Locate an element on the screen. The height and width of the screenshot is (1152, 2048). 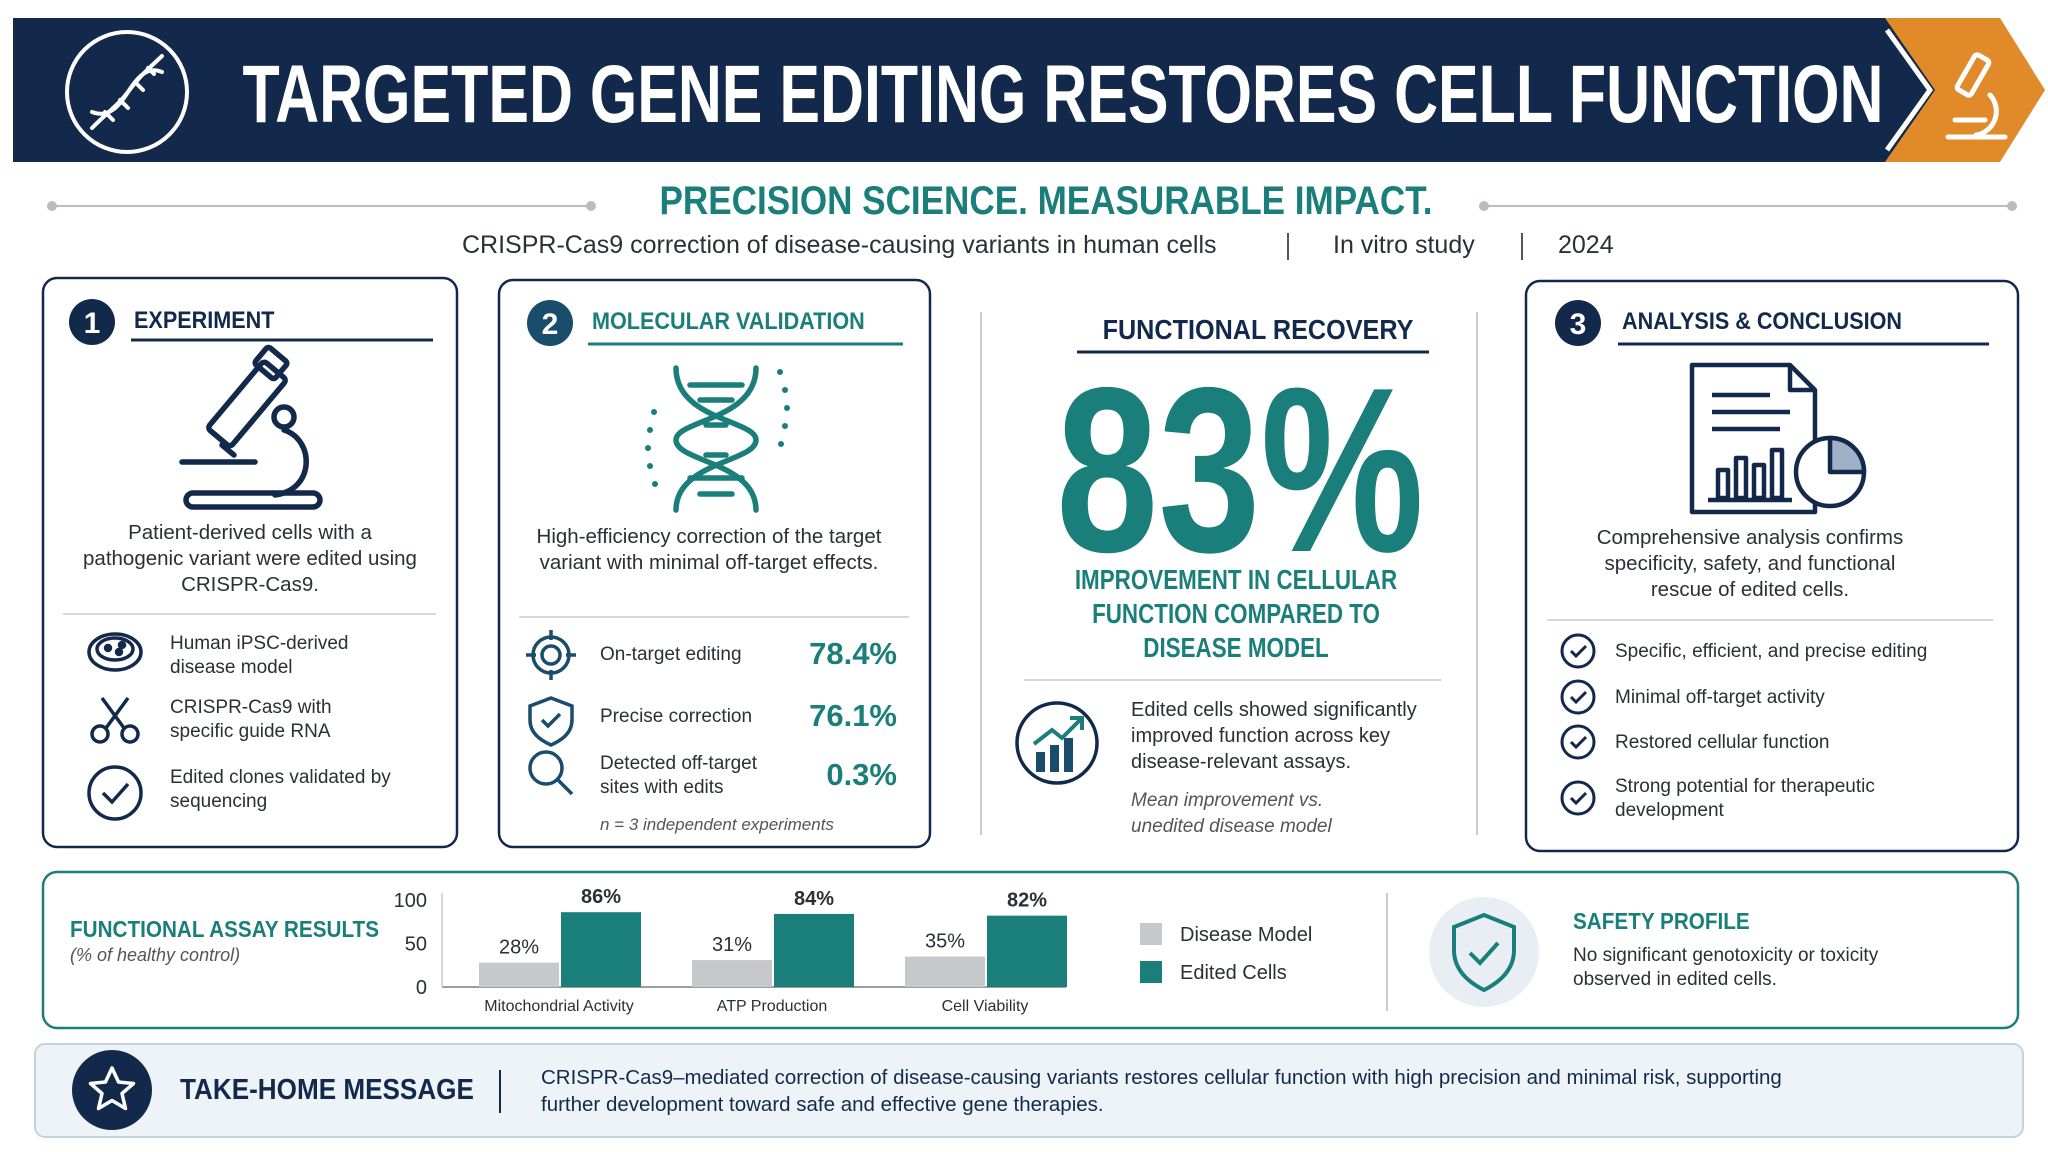
item: Specific, efficient, and precise editing is located at coordinates (1771, 651).